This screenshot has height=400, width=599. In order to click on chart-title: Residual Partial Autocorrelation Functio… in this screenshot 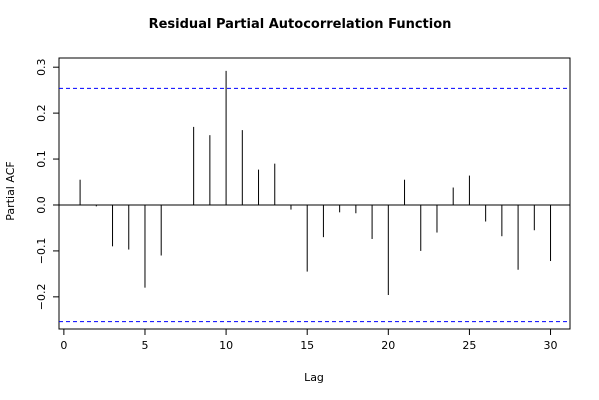, I will do `click(300, 24)`.